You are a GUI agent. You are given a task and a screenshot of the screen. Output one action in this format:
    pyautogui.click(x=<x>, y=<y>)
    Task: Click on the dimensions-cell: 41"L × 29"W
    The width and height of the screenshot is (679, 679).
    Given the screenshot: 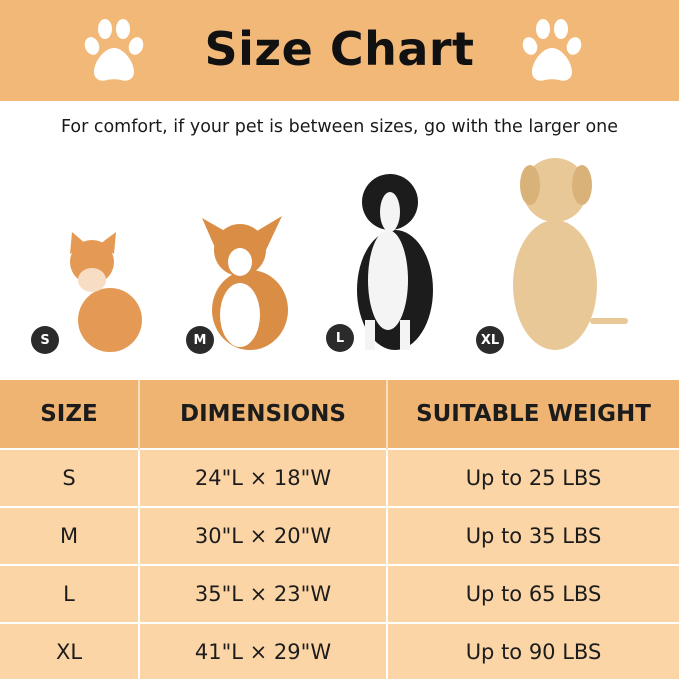 What is the action you would take?
    pyautogui.click(x=263, y=650)
    